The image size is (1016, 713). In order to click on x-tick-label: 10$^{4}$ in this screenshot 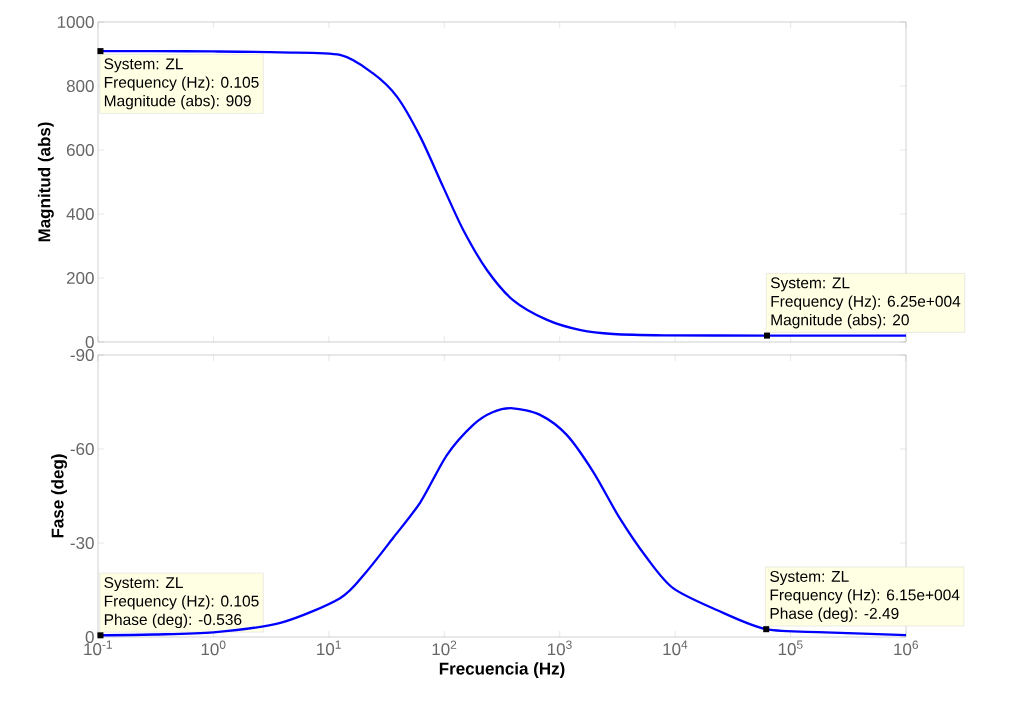, I will do `click(675, 648)`.